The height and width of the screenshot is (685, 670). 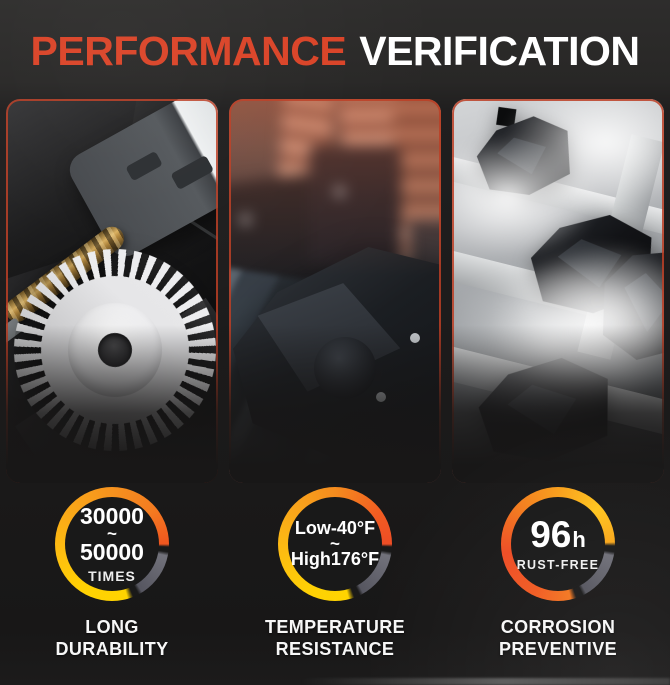 I want to click on corrosion-progress-ring: 96 h RUST-FREE, so click(x=558, y=544).